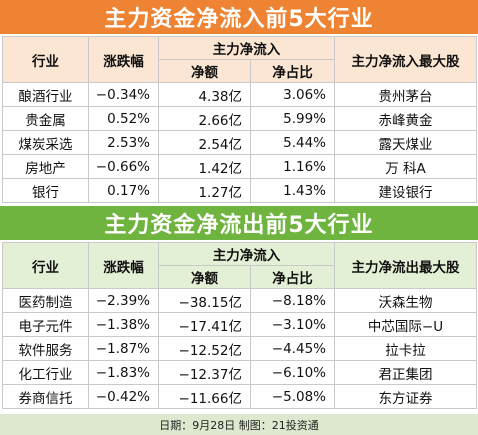  I want to click on cell-ratio: 1.43%, so click(292, 190).